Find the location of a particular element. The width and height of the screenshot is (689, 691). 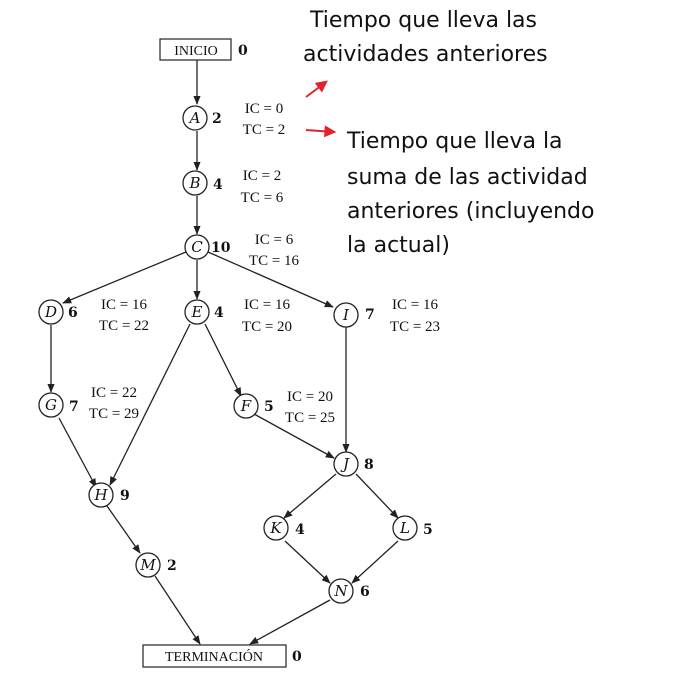

edge-k-n is located at coordinates (307, 562).